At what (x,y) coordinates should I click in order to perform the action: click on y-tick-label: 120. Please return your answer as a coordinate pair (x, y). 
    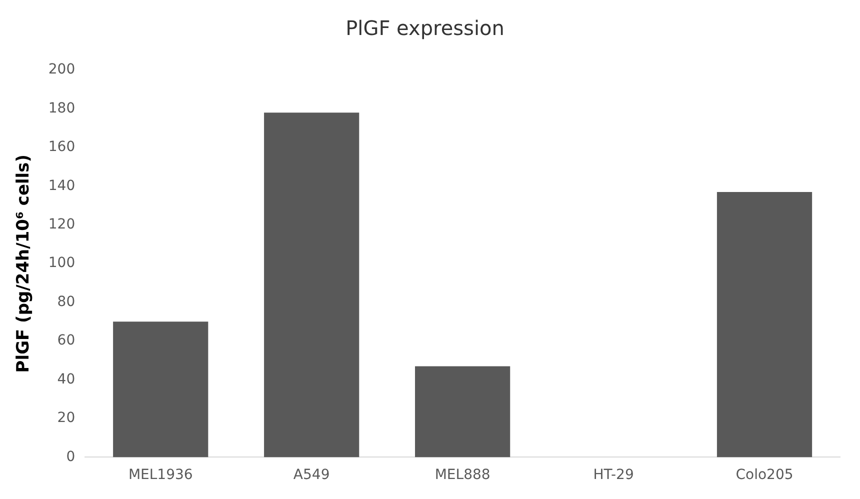
    Looking at the image, I should click on (62, 224).